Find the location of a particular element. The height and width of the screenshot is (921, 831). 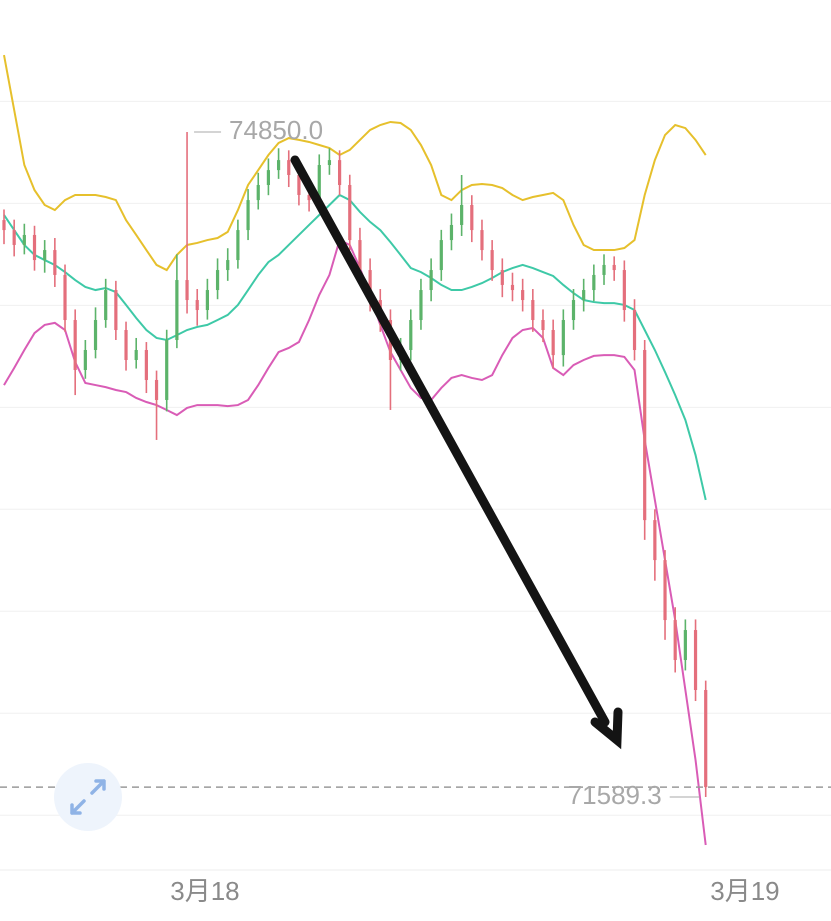

expand-button-bg is located at coordinates (88, 797).